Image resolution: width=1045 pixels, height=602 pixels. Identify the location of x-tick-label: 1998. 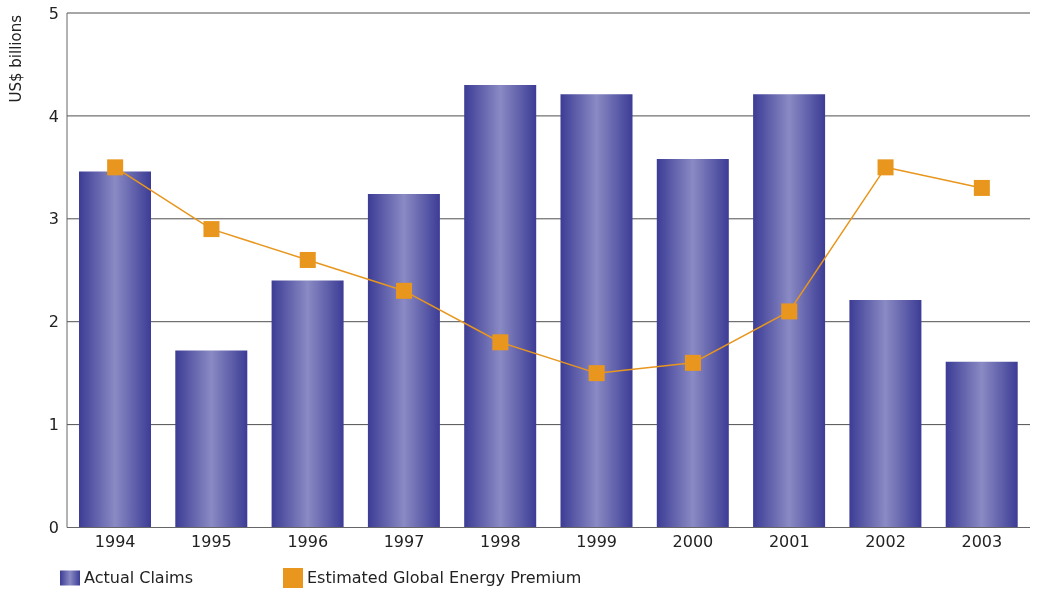
(500, 541).